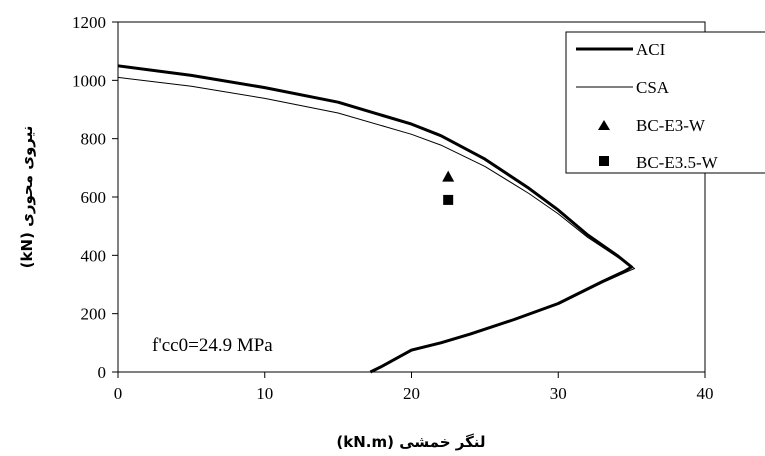  Describe the element at coordinates (653, 87) in the screenshot. I see `legend-label-csa: CSA` at that location.